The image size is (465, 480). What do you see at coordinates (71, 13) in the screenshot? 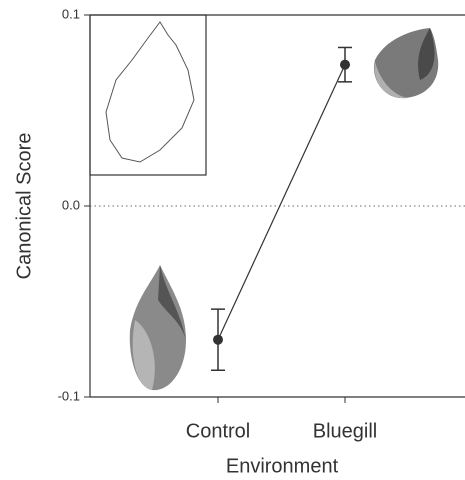
I see `y-tick-label: 0.1` at bounding box center [71, 13].